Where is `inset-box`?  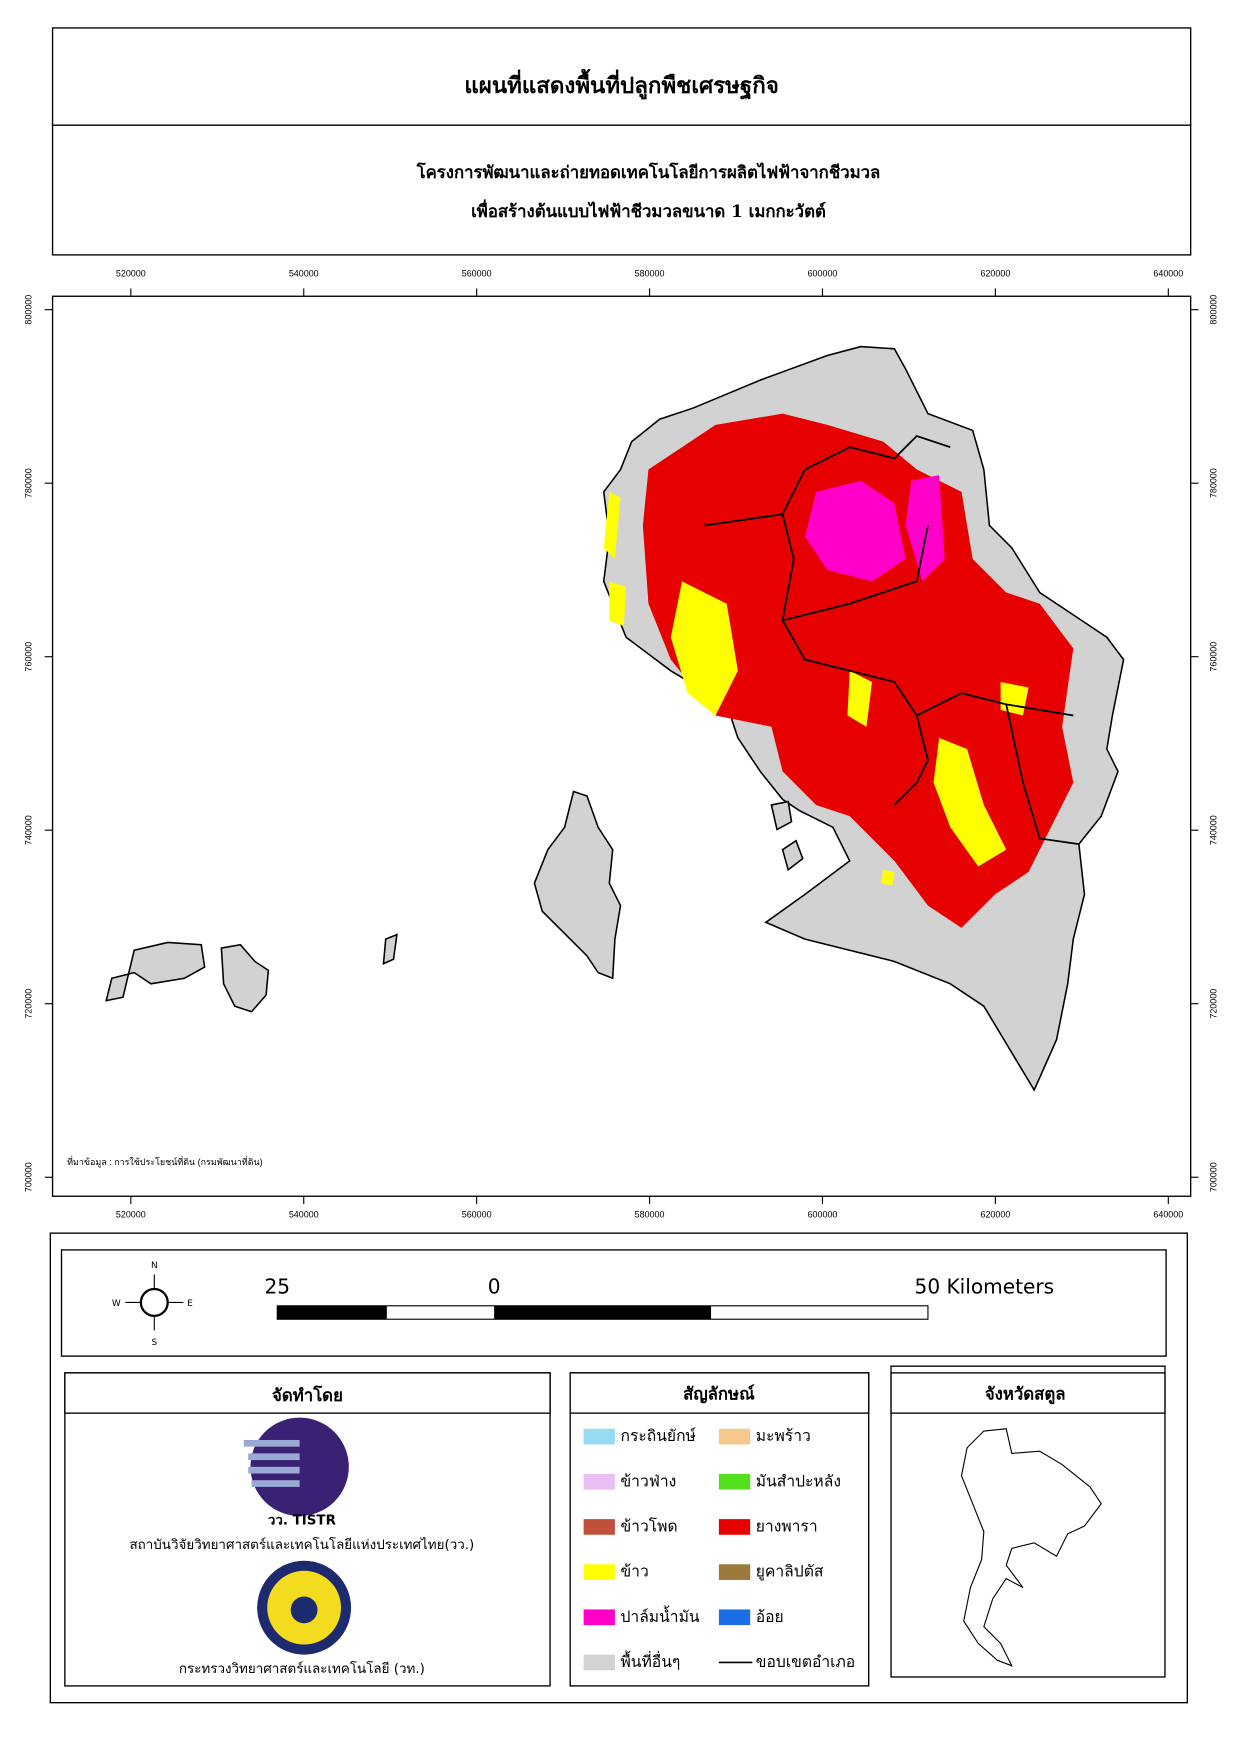 inset-box is located at coordinates (1028, 1521).